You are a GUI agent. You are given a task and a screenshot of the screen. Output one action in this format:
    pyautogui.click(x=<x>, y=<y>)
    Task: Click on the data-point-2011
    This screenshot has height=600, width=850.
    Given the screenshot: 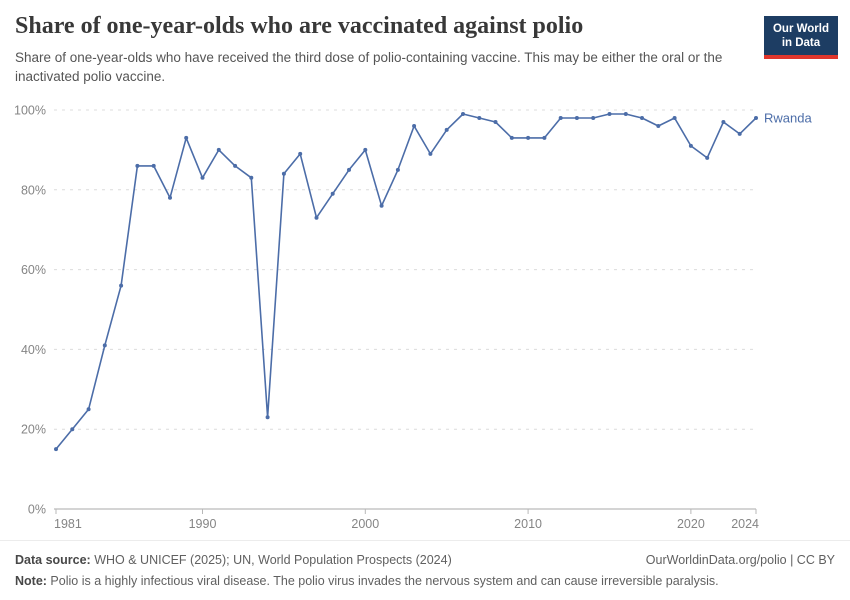 What is the action you would take?
    pyautogui.click(x=544, y=137)
    